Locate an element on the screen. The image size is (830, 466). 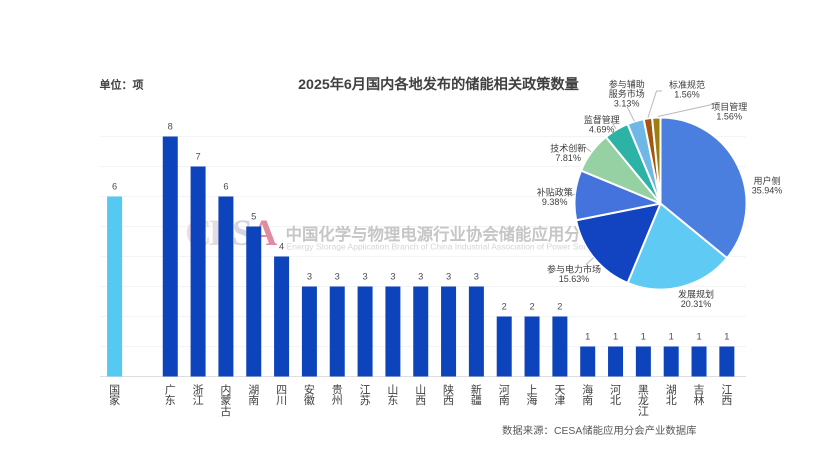
svg-text: 参与电力市场 is located at coordinates (574, 269).